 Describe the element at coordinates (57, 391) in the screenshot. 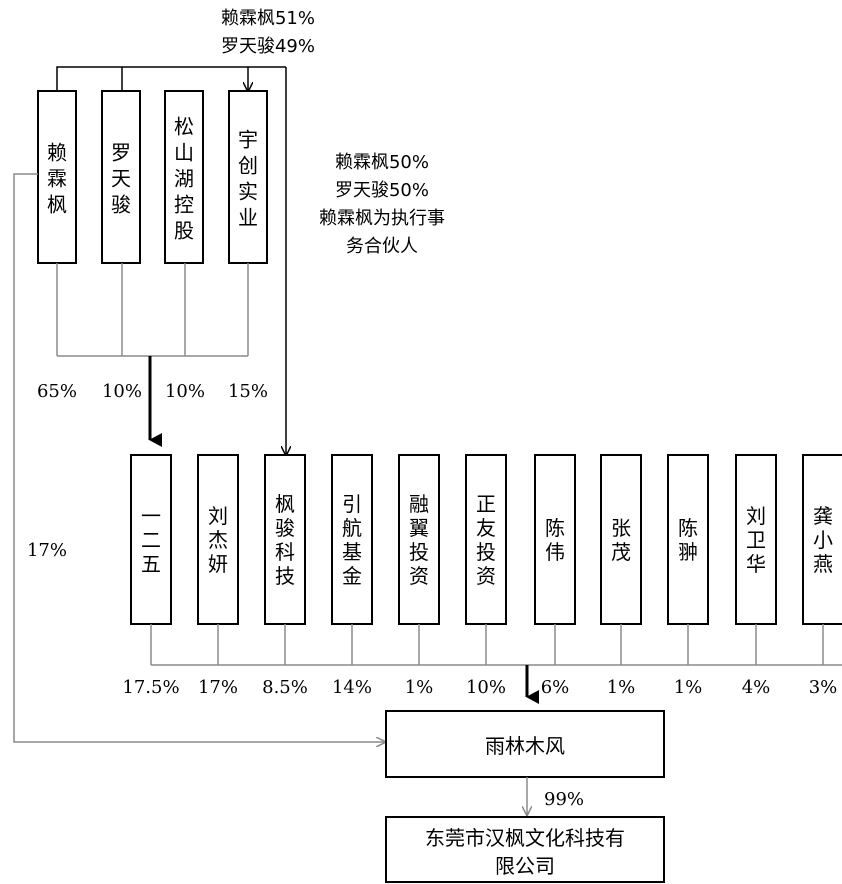

I see `pct-laiminfeng: 65%` at that location.